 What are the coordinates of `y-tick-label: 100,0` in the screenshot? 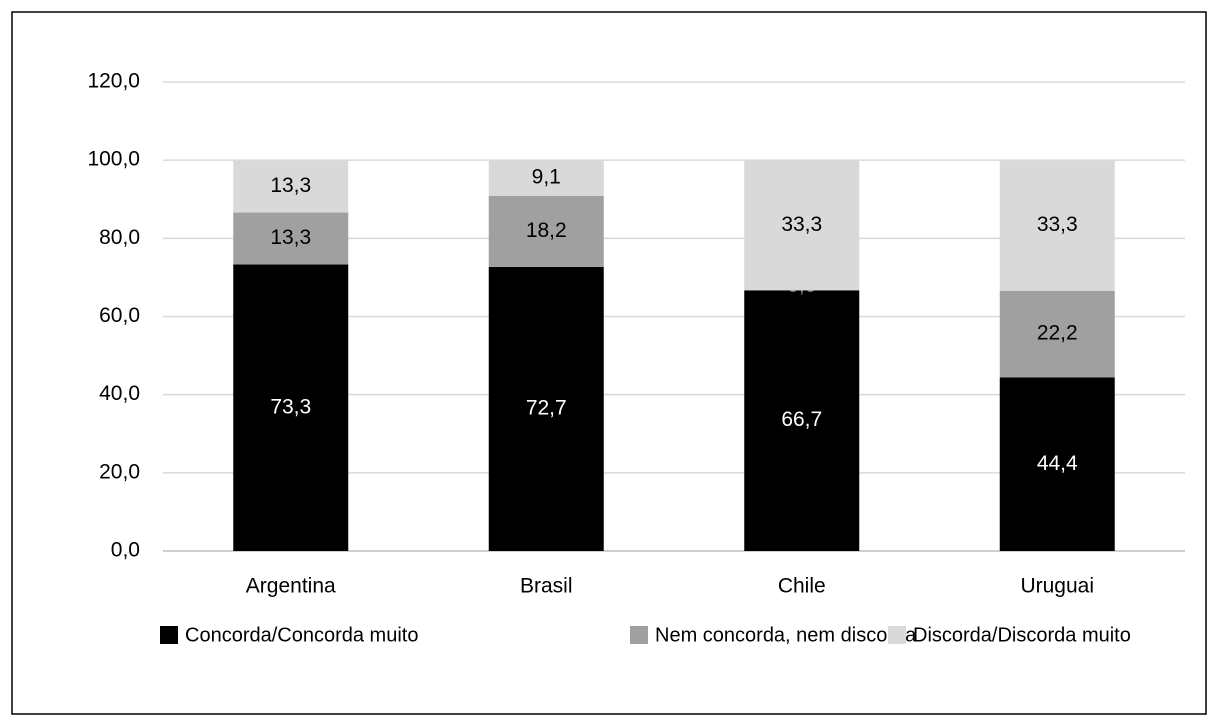 It's located at (113, 159).